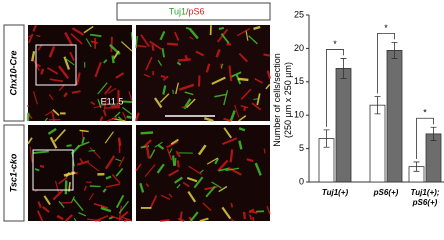 This screenshot has width=444, height=240. I want to click on significance-bracket, so click(425, 138).